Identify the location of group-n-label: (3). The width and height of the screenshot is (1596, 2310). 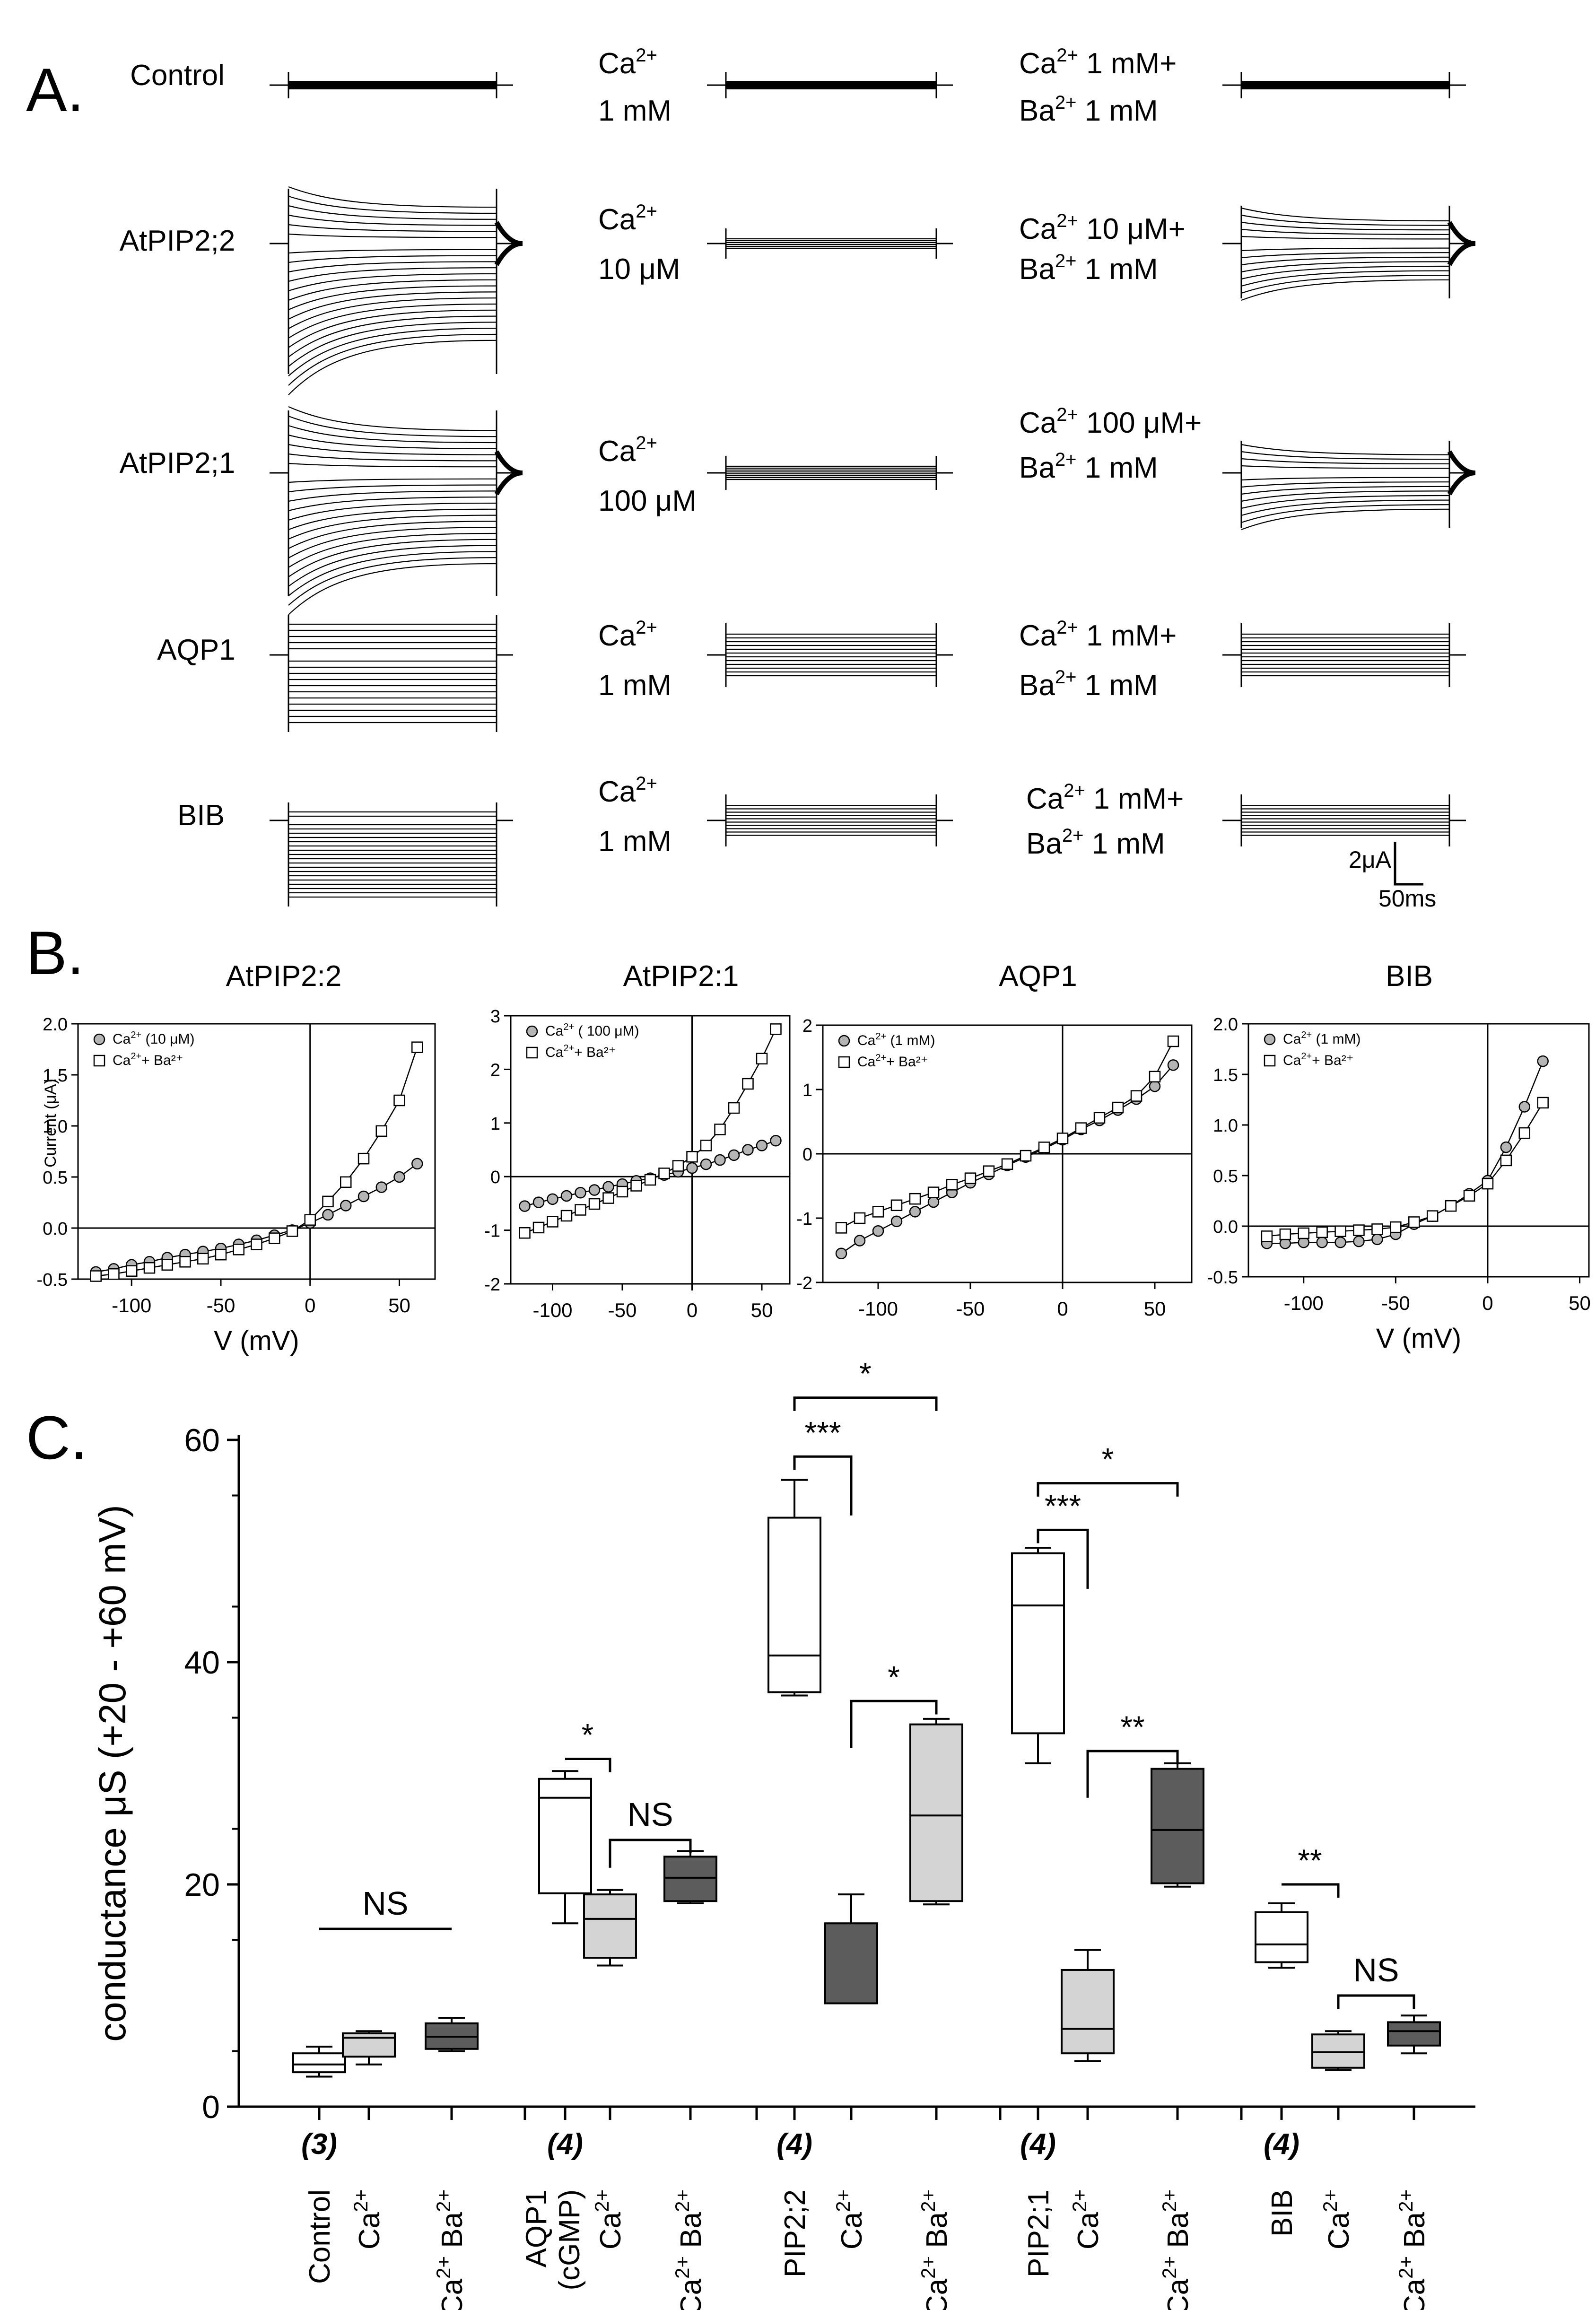
(319, 2144).